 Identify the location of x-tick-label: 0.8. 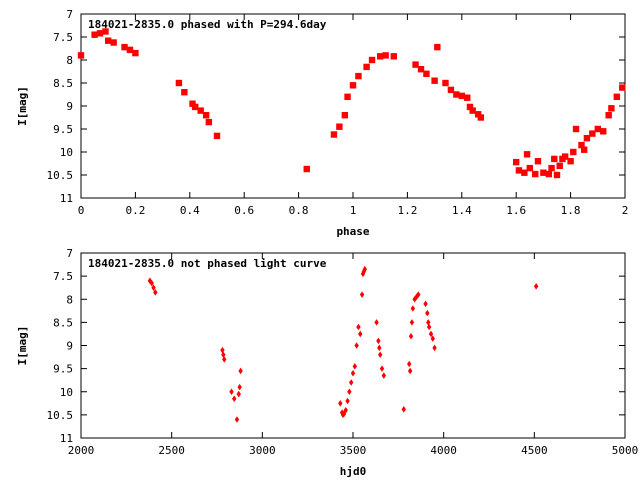
(299, 210).